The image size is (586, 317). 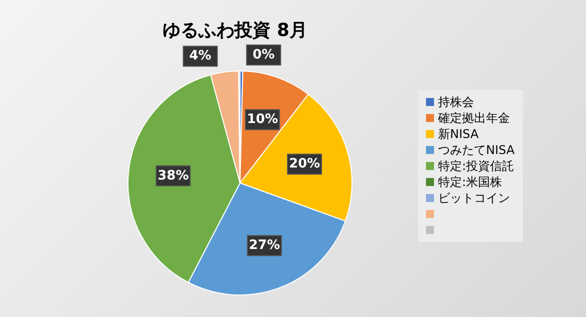 I want to click on legend-label: 確定拠出年金, so click(x=474, y=118).